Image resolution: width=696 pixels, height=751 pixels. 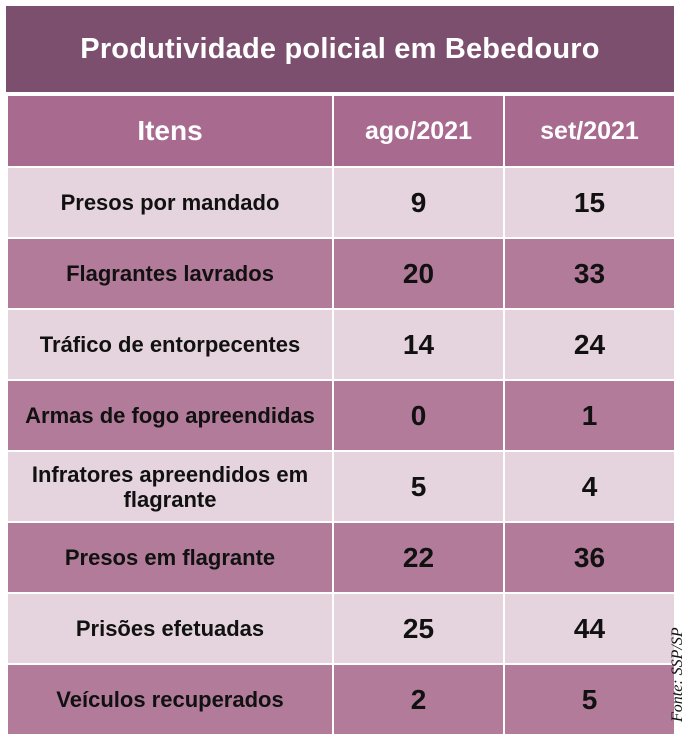 What do you see at coordinates (589, 344) in the screenshot?
I see `cell-set: 24` at bounding box center [589, 344].